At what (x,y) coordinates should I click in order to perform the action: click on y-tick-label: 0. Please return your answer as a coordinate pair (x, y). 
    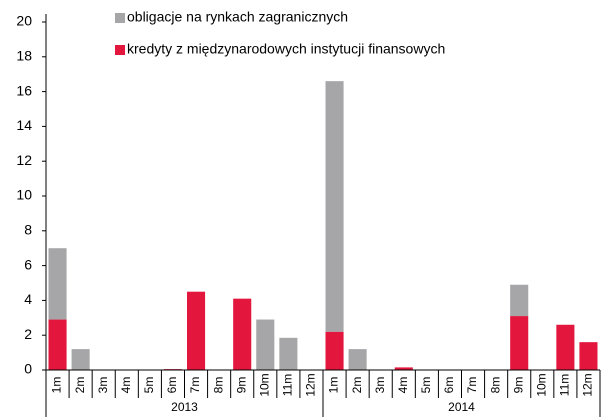
    Looking at the image, I should click on (28, 369).